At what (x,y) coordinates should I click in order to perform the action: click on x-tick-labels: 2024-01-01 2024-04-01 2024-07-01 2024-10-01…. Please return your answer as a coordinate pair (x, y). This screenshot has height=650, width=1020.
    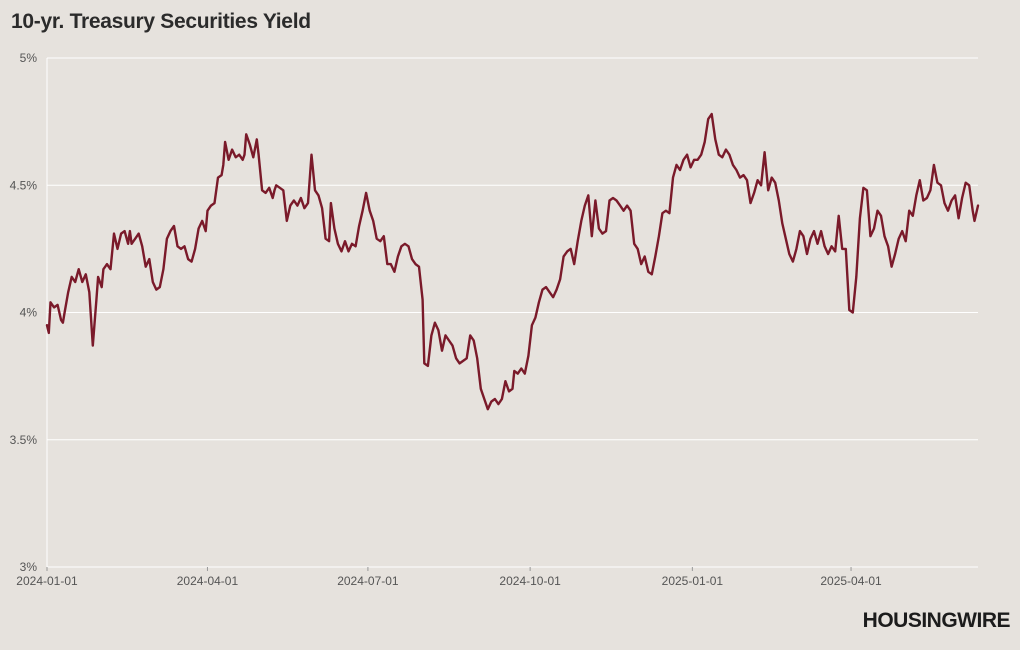
    Looking at the image, I should click on (449, 581).